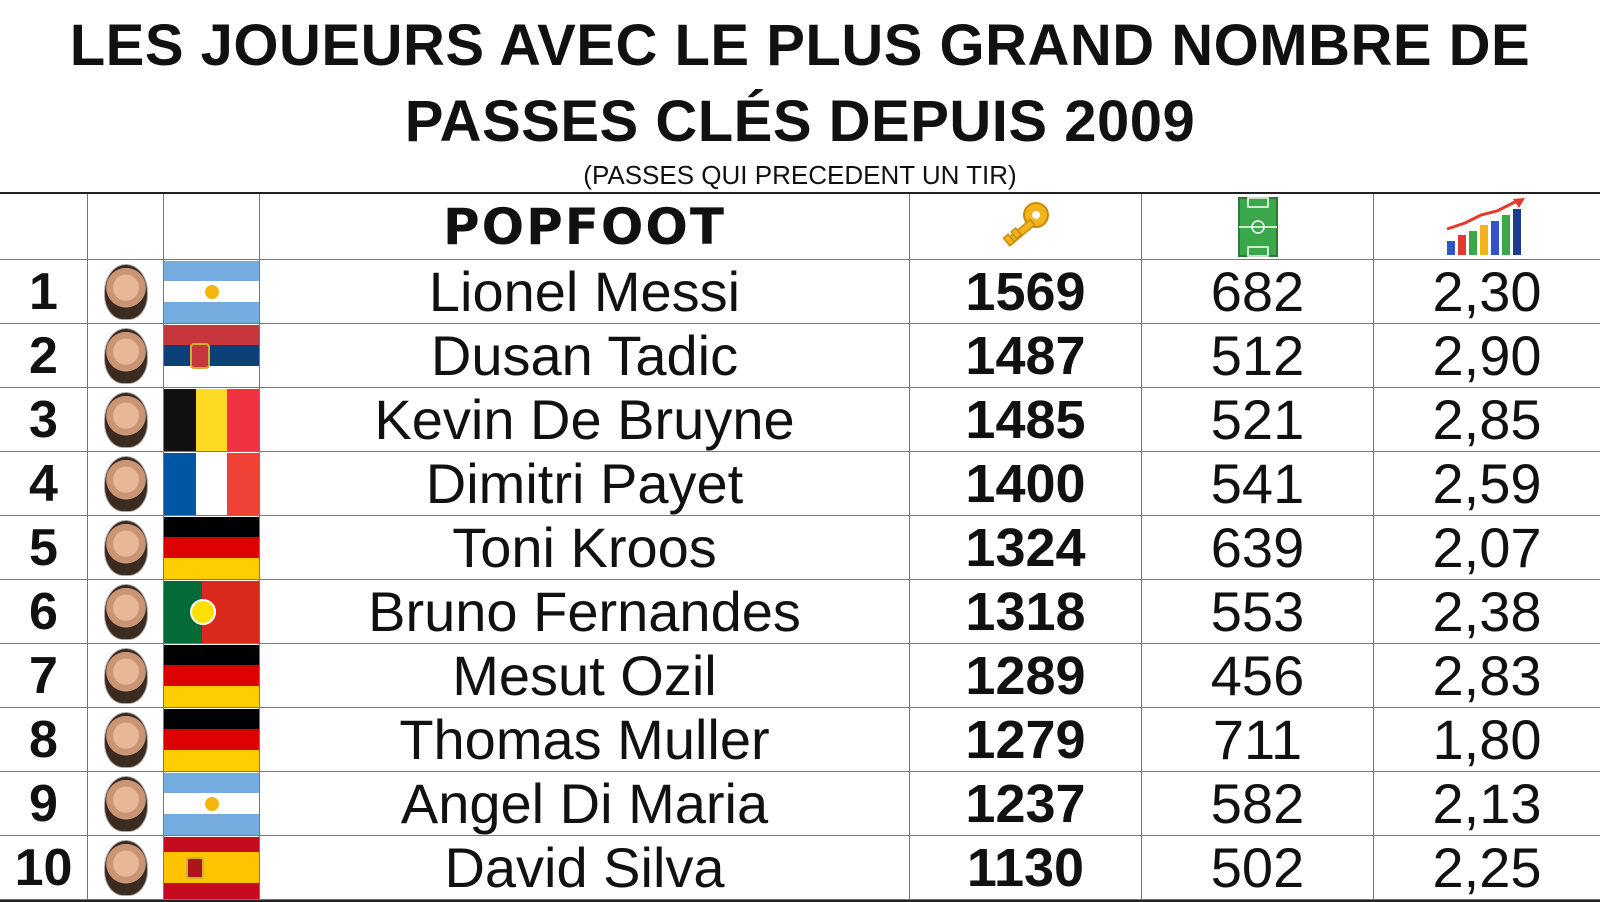 The image size is (1600, 902). What do you see at coordinates (1258, 804) in the screenshot?
I see `games-value: 582` at bounding box center [1258, 804].